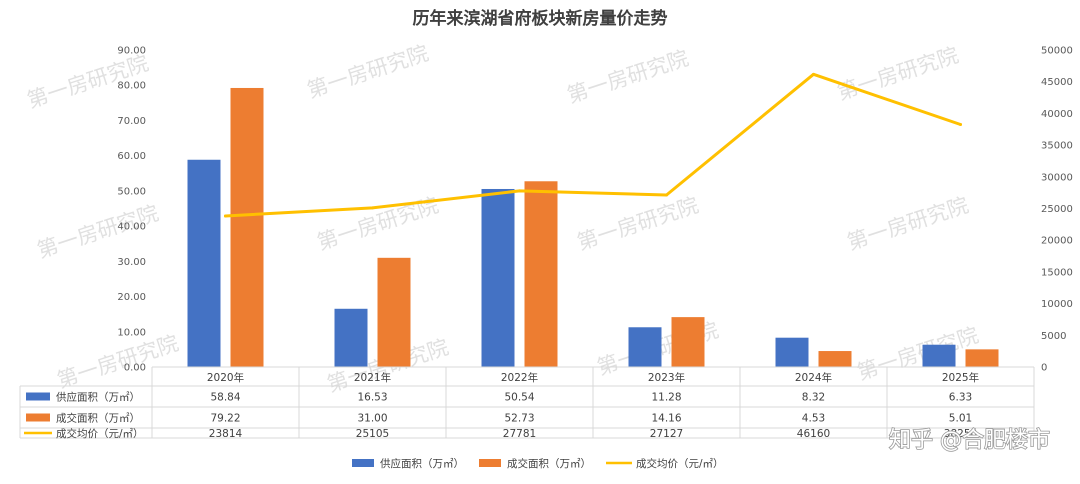 Image resolution: width=1080 pixels, height=484 pixels. What do you see at coordinates (813, 419) in the screenshot?
I see `table-cell: 4.53` at bounding box center [813, 419].